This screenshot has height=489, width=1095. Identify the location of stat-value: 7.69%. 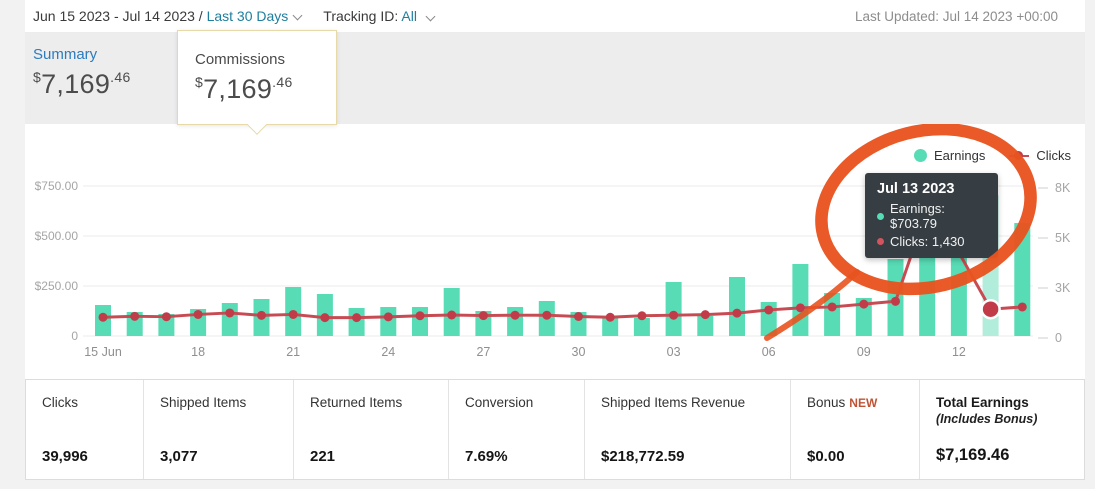
(486, 456).